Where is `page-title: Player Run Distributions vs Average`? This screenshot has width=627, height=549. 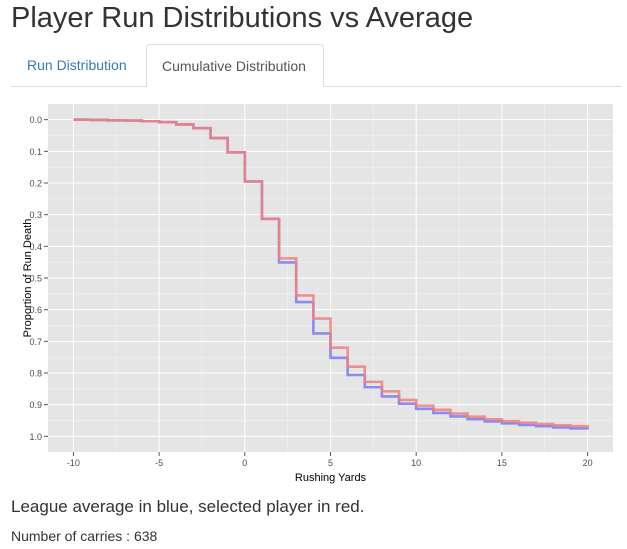 page-title: Player Run Distributions vs Average is located at coordinates (242, 18).